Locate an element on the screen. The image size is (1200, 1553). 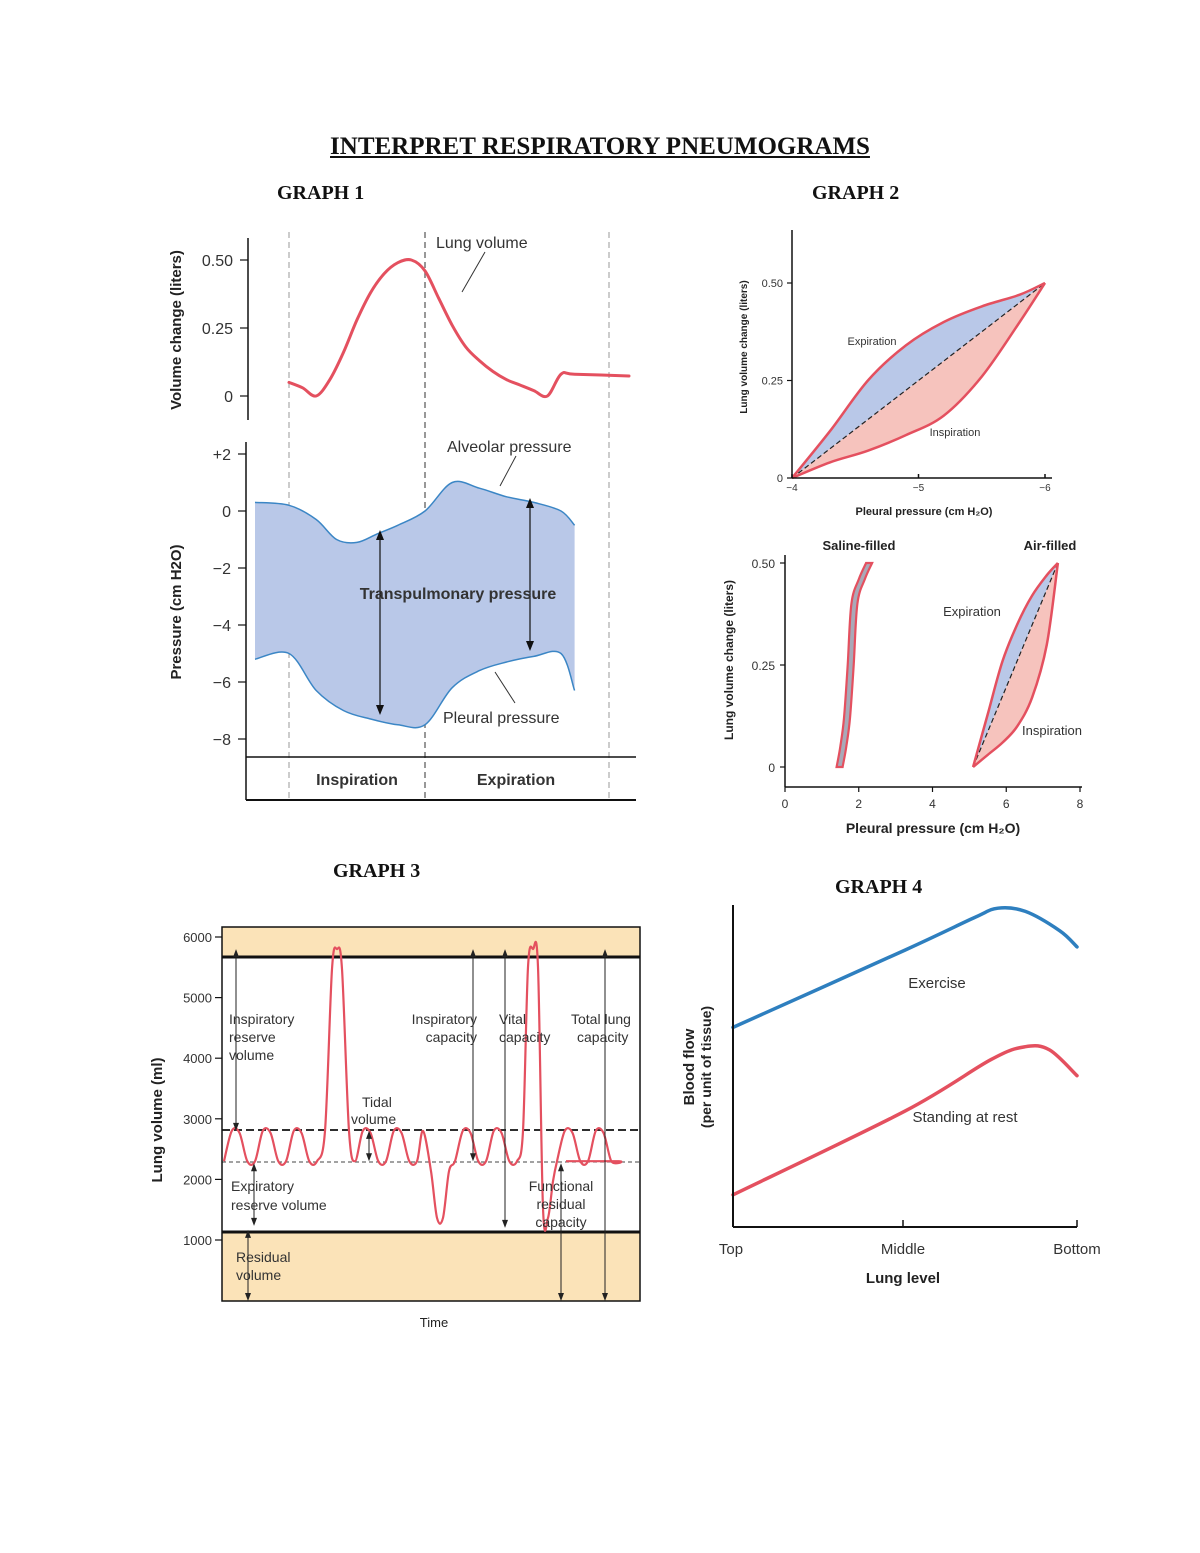
frc-label-1: Functional is located at coordinates (561, 1186).